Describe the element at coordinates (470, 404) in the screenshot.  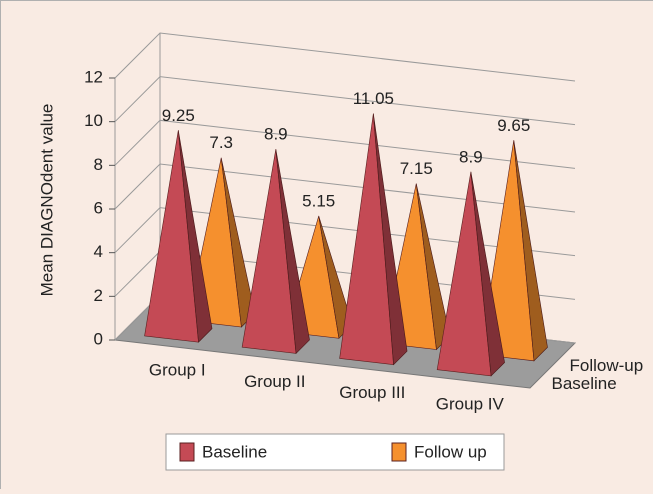
I see `x-tick-label: Group IV` at that location.